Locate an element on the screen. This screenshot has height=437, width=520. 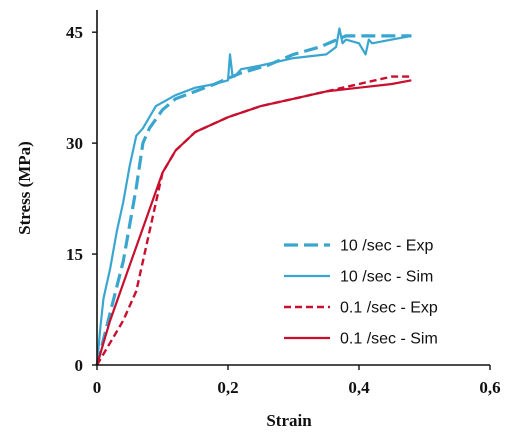
x-tick-label: 0,2 is located at coordinates (227, 387).